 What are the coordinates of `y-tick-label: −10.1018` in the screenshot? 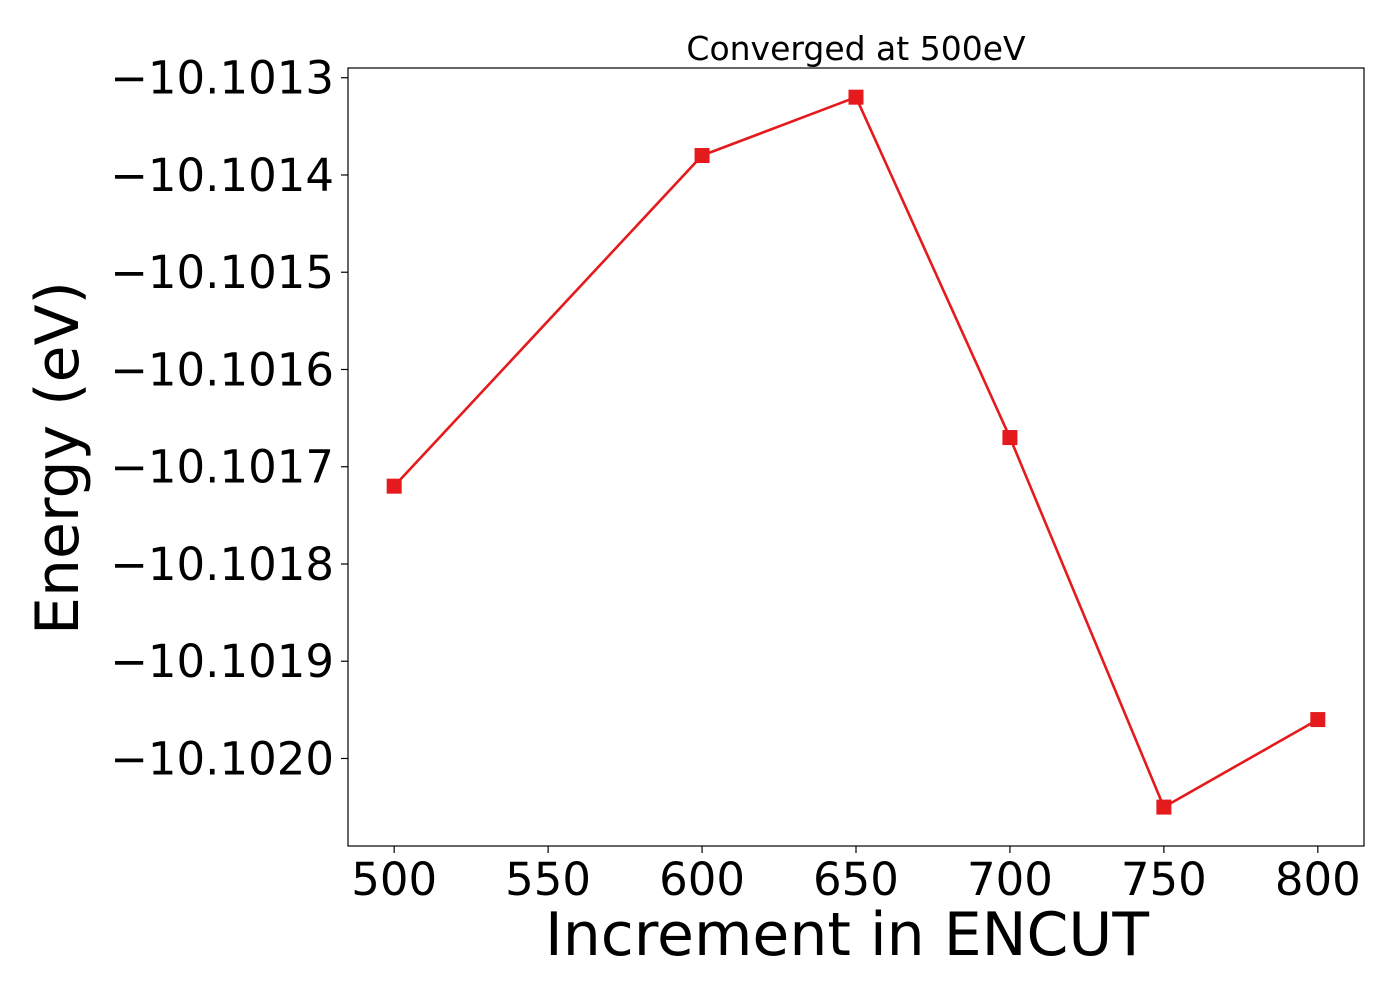 It's located at (222, 564).